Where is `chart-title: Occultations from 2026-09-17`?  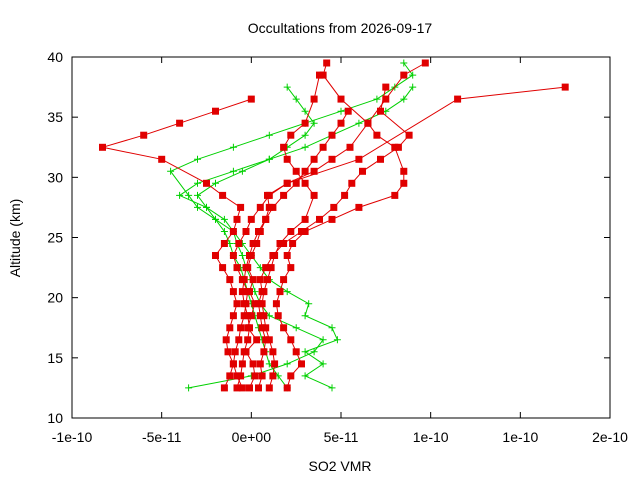 chart-title: Occultations from 2026-09-17 is located at coordinates (340, 28).